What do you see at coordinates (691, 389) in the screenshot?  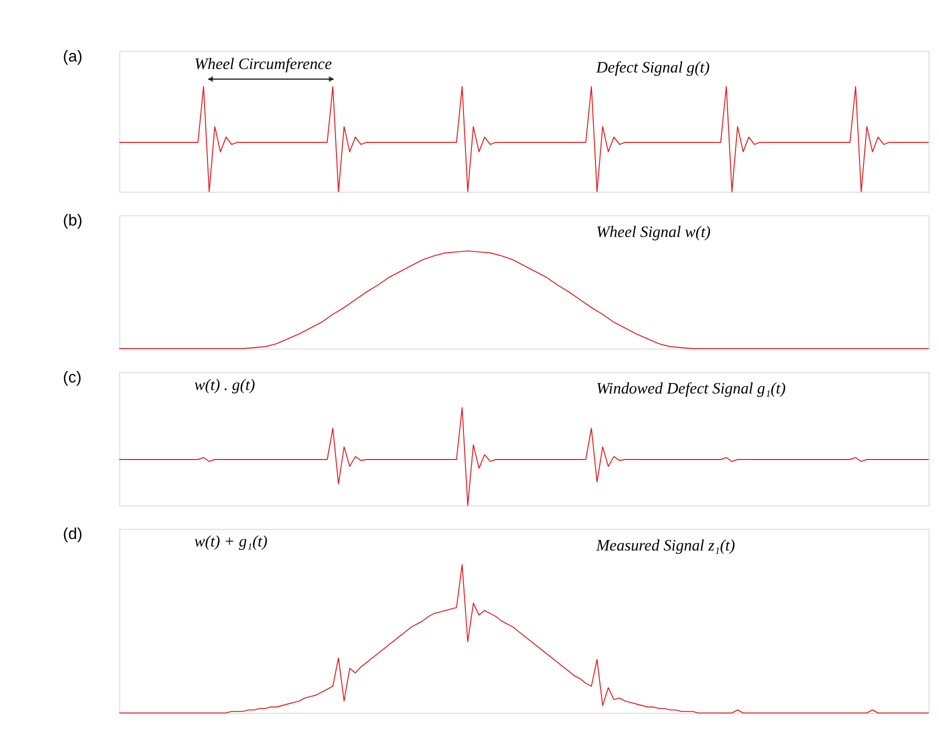 I see `text: Windowed Defect Signal g₁(t)` at bounding box center [691, 389].